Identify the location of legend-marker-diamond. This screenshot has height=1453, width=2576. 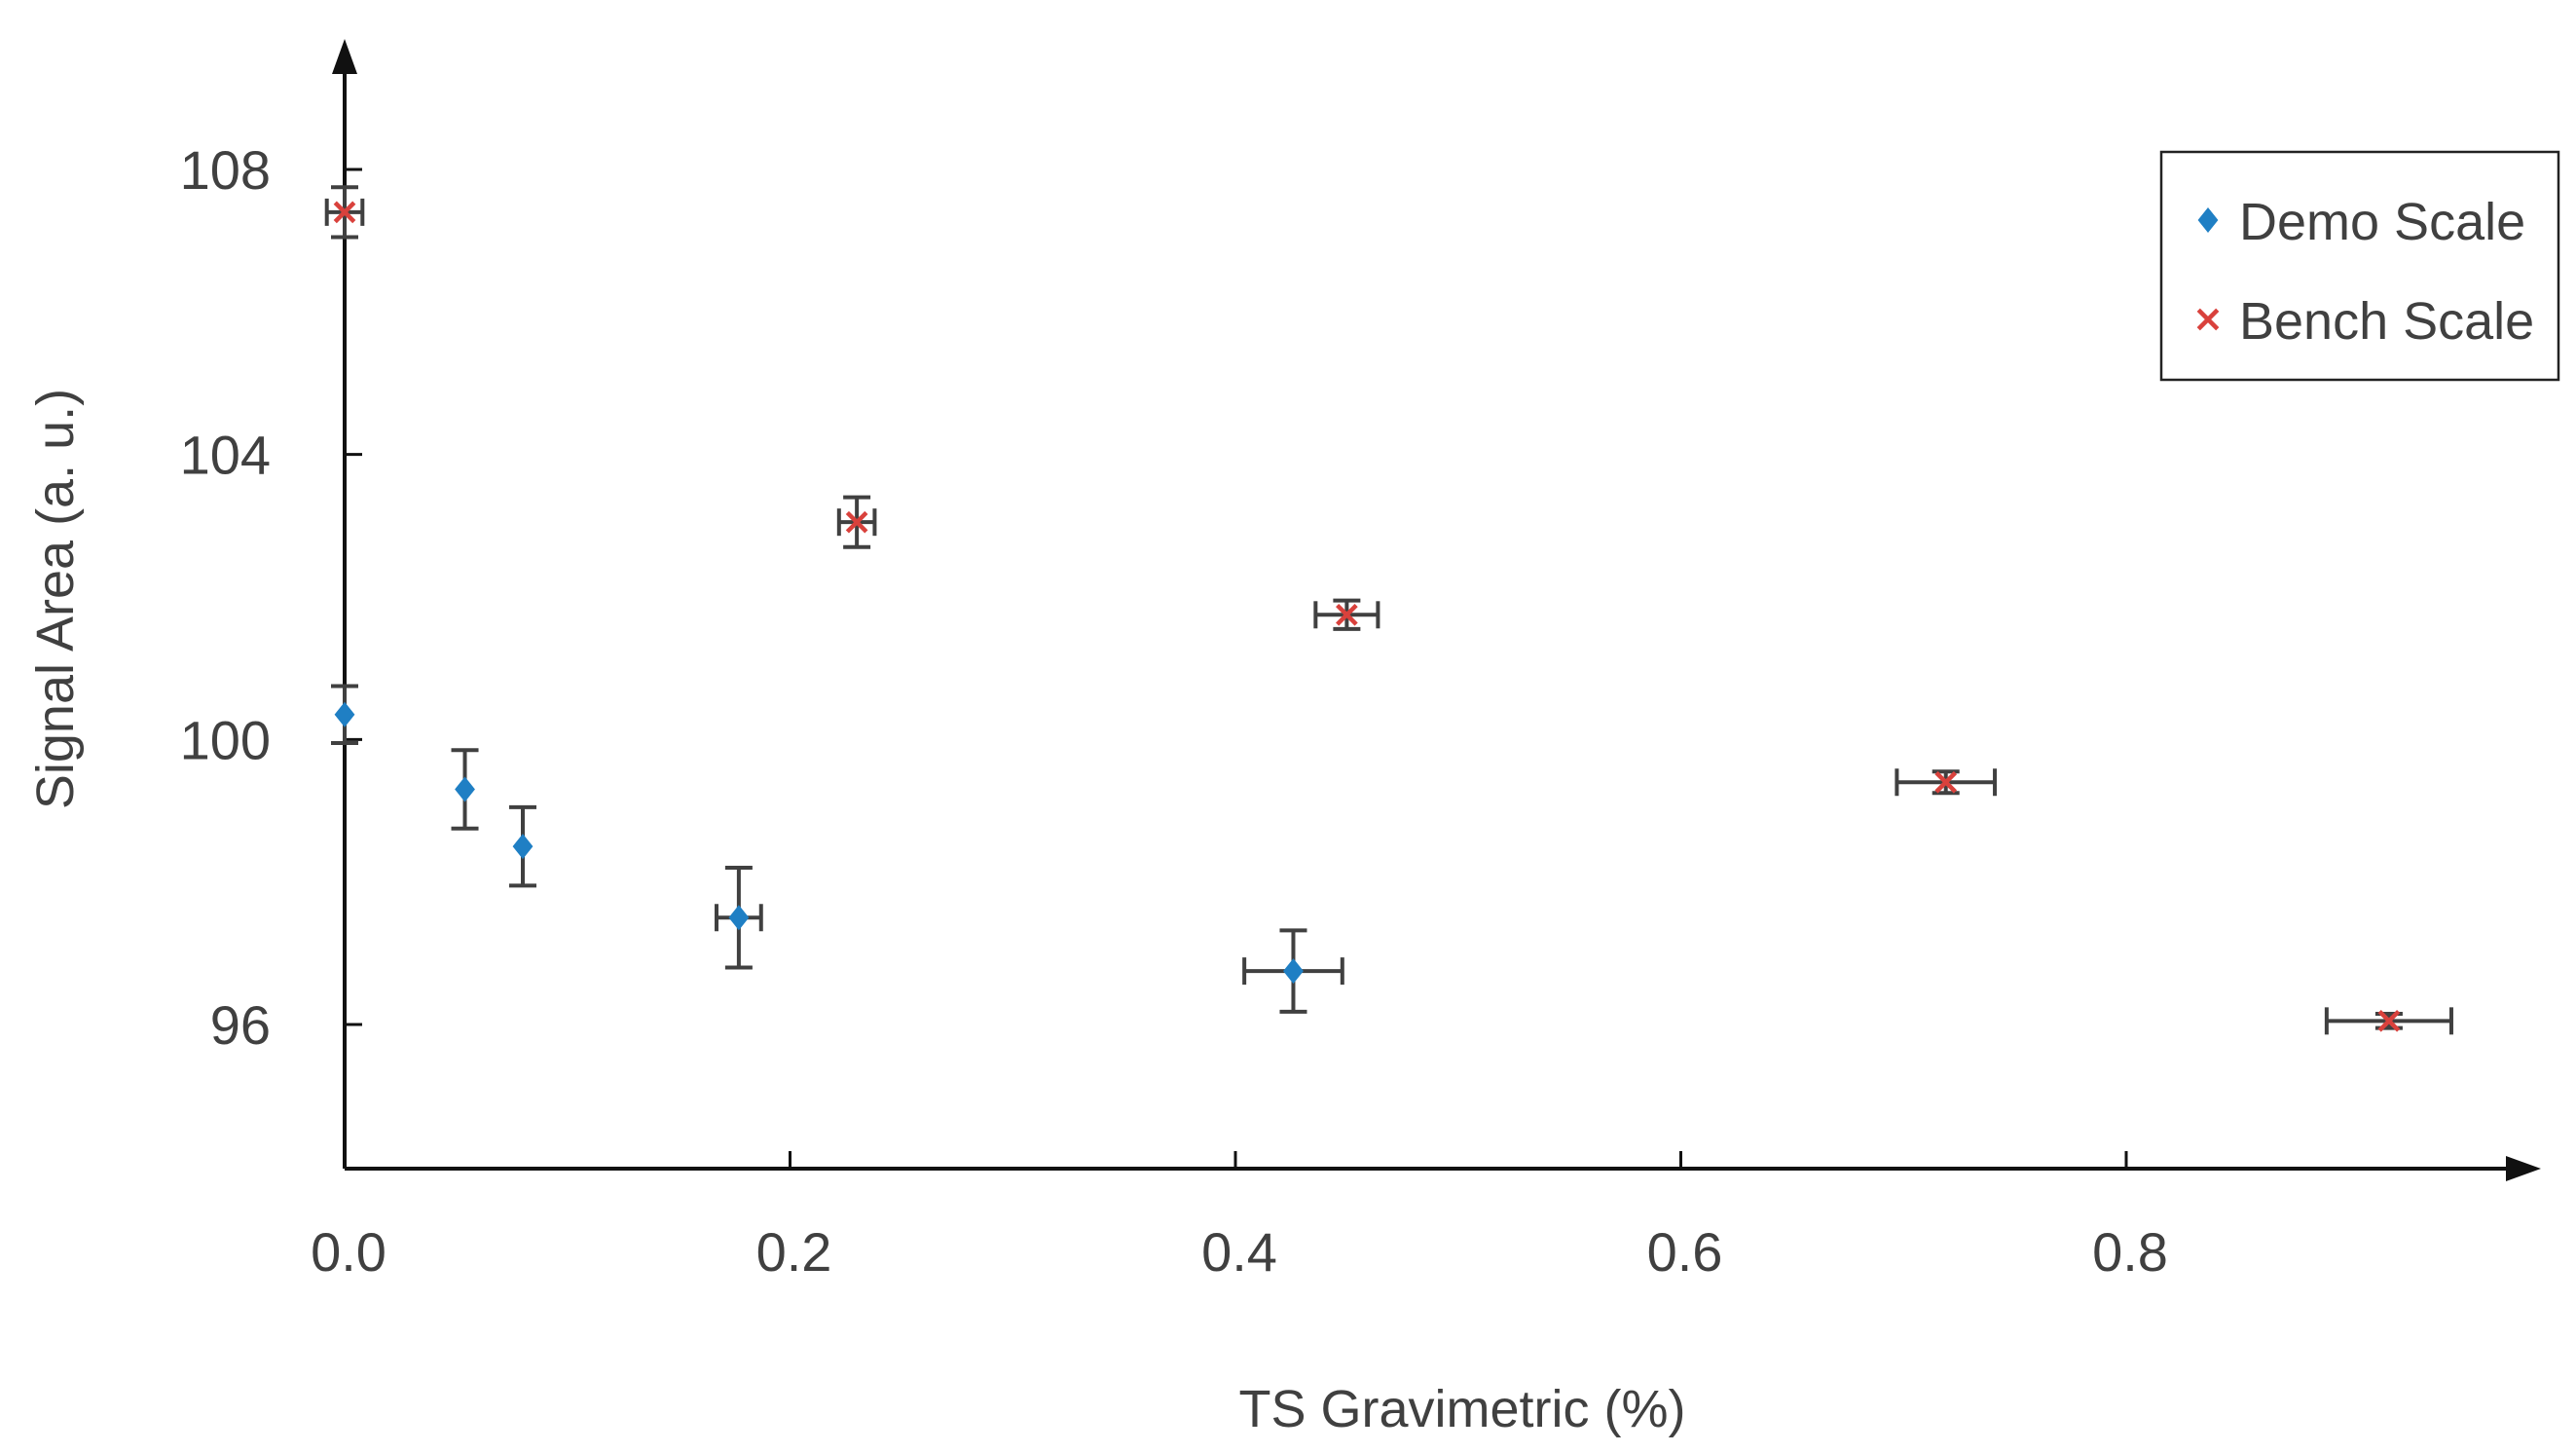
(2208, 220).